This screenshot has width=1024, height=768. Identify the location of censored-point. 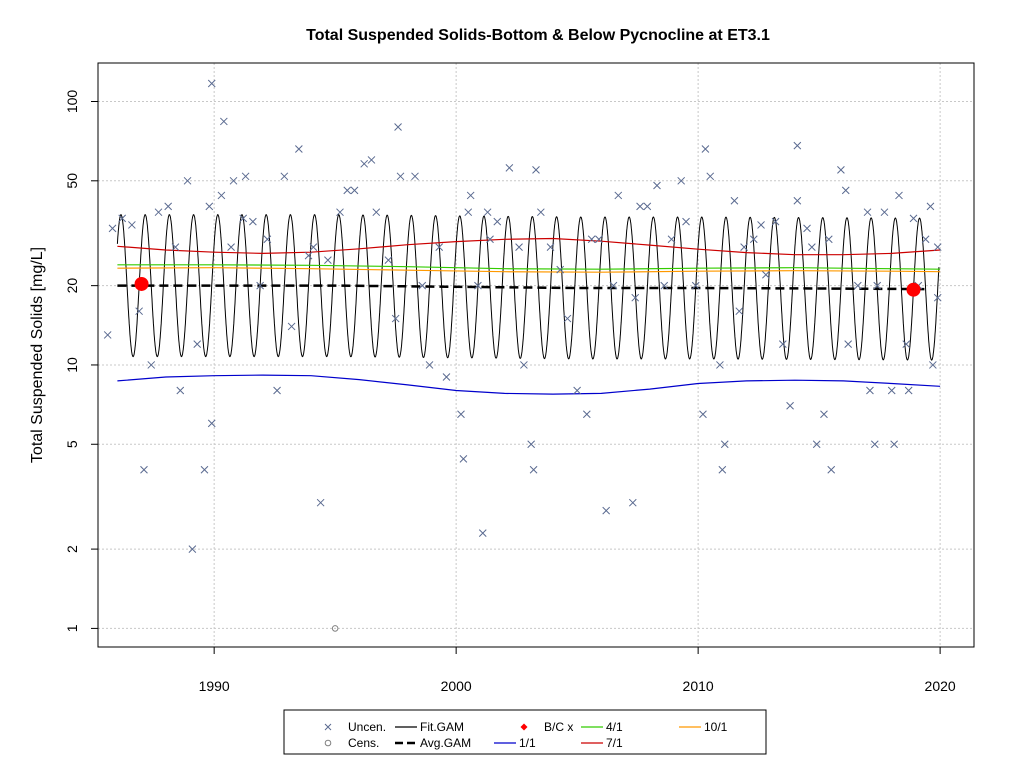
(335, 628).